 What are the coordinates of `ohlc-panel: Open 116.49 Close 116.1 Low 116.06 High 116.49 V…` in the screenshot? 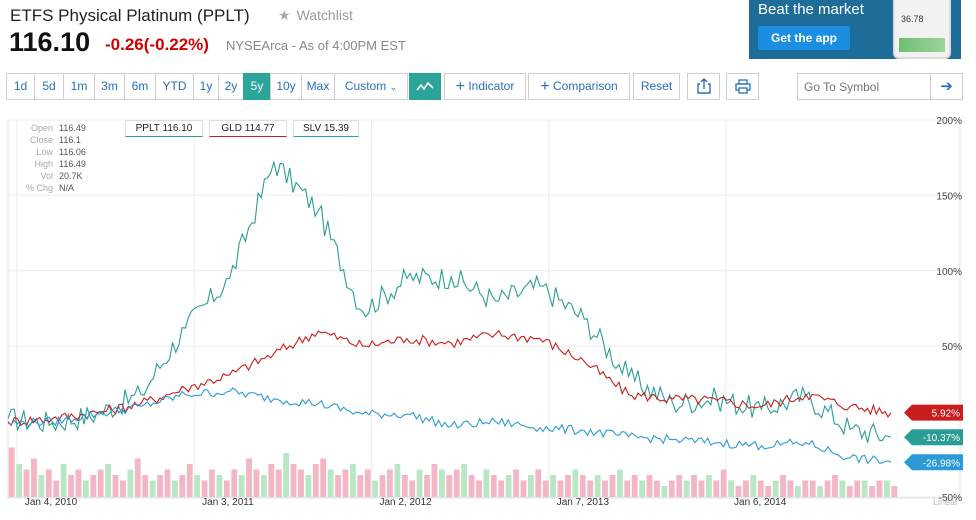 It's located at (54, 158).